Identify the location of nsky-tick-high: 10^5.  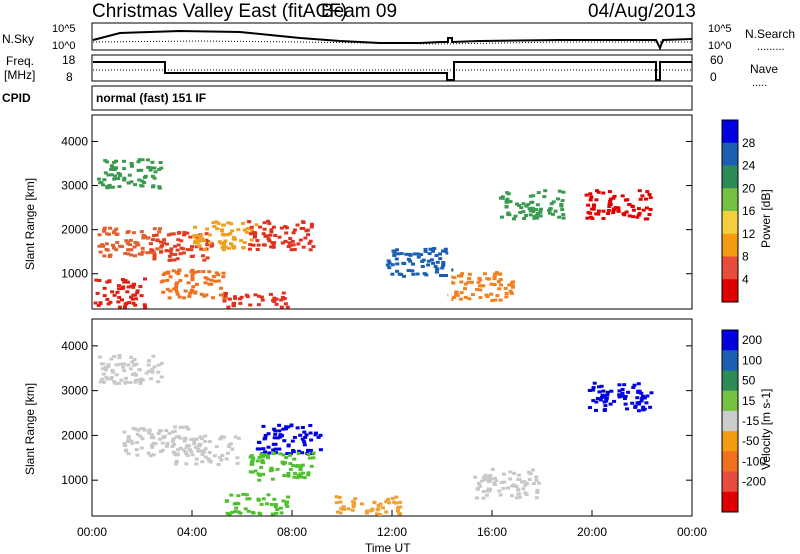
(64, 29).